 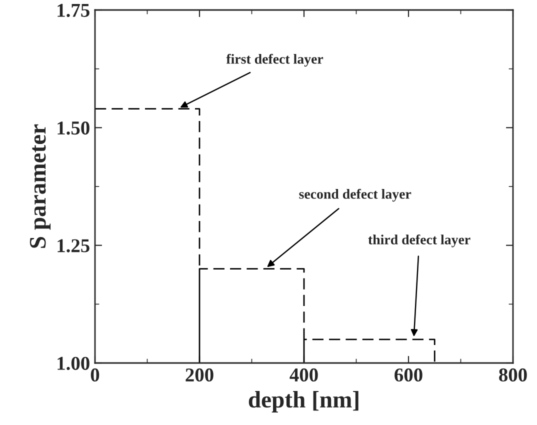 What do you see at coordinates (74, 11) in the screenshot?
I see `y-tick-label: 1.75` at bounding box center [74, 11].